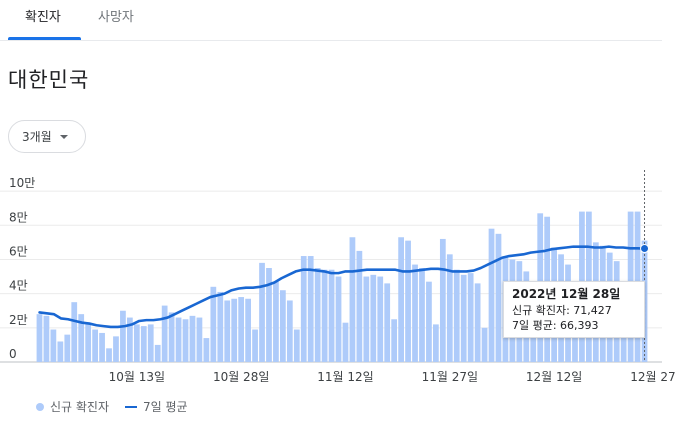 This screenshot has height=423, width=675. Describe the element at coordinates (18, 217) in the screenshot. I see `y-tick-label: 8만` at that location.